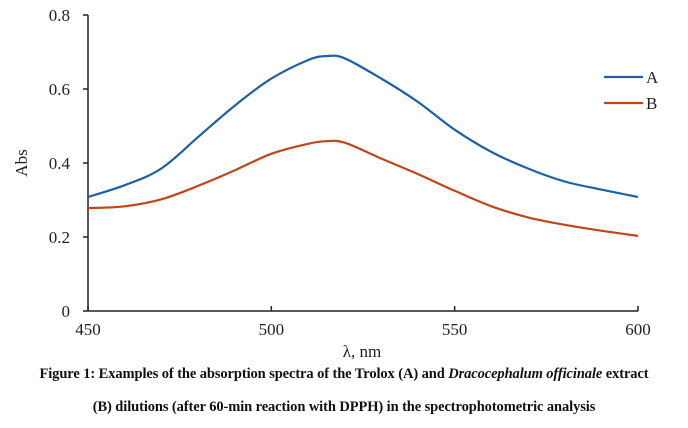 This screenshot has width=688, height=428. Describe the element at coordinates (272, 329) in the screenshot. I see `x-tick-label: 500` at that location.